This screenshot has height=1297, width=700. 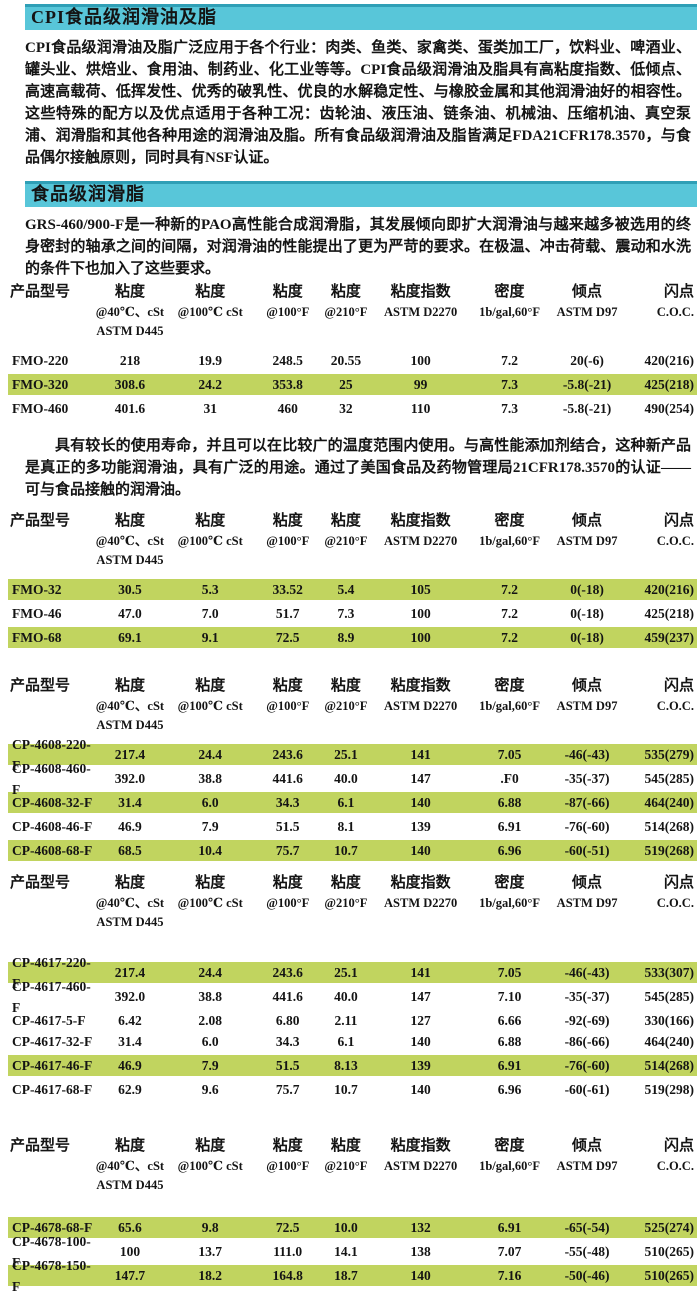 I want to click on cell-value: 7.9, so click(x=210, y=826).